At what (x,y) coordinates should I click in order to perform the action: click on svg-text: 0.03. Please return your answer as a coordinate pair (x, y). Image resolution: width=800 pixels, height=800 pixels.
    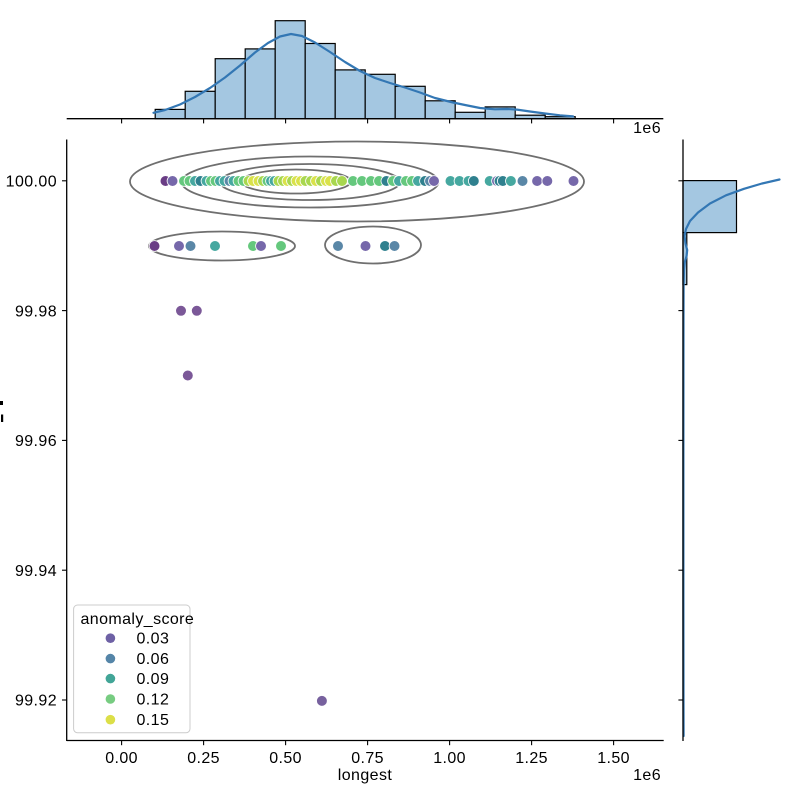
    Looking at the image, I should click on (153, 639).